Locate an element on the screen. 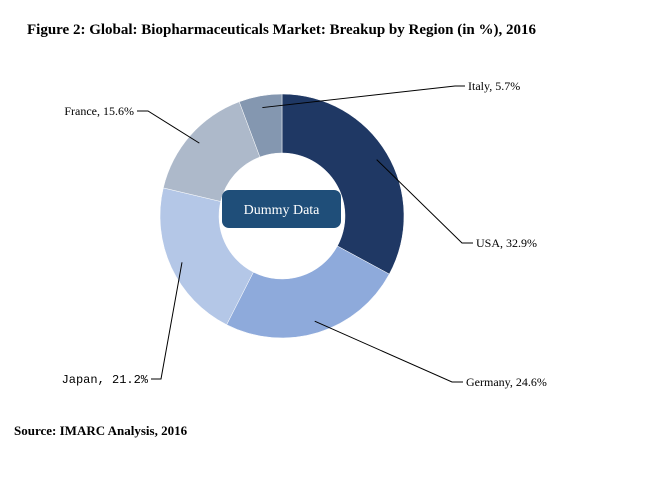 The width and height of the screenshot is (647, 483). label-italy: Italy, 5.7% is located at coordinates (494, 86).